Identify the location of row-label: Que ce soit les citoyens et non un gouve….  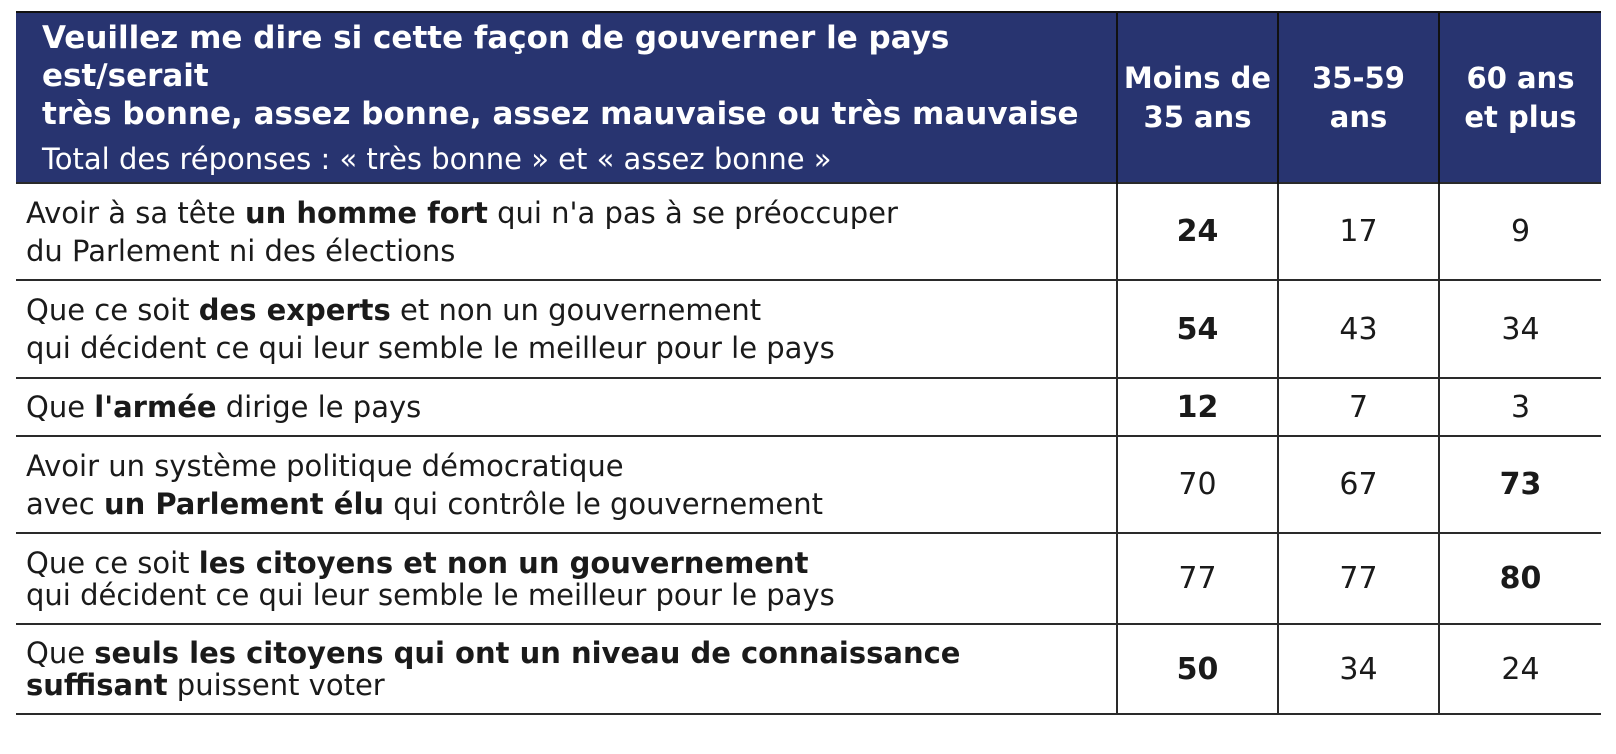
(566, 578).